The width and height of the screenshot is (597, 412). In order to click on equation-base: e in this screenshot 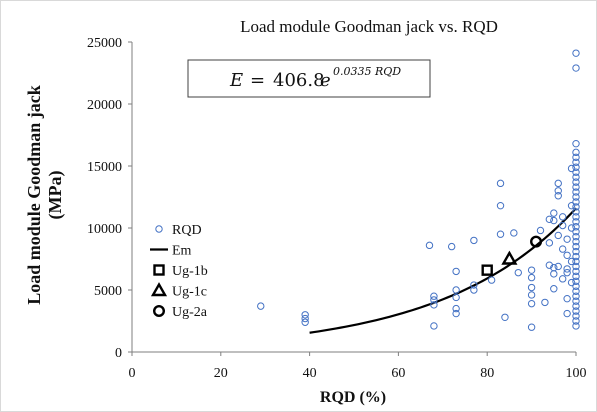, I will do `click(325, 80)`.